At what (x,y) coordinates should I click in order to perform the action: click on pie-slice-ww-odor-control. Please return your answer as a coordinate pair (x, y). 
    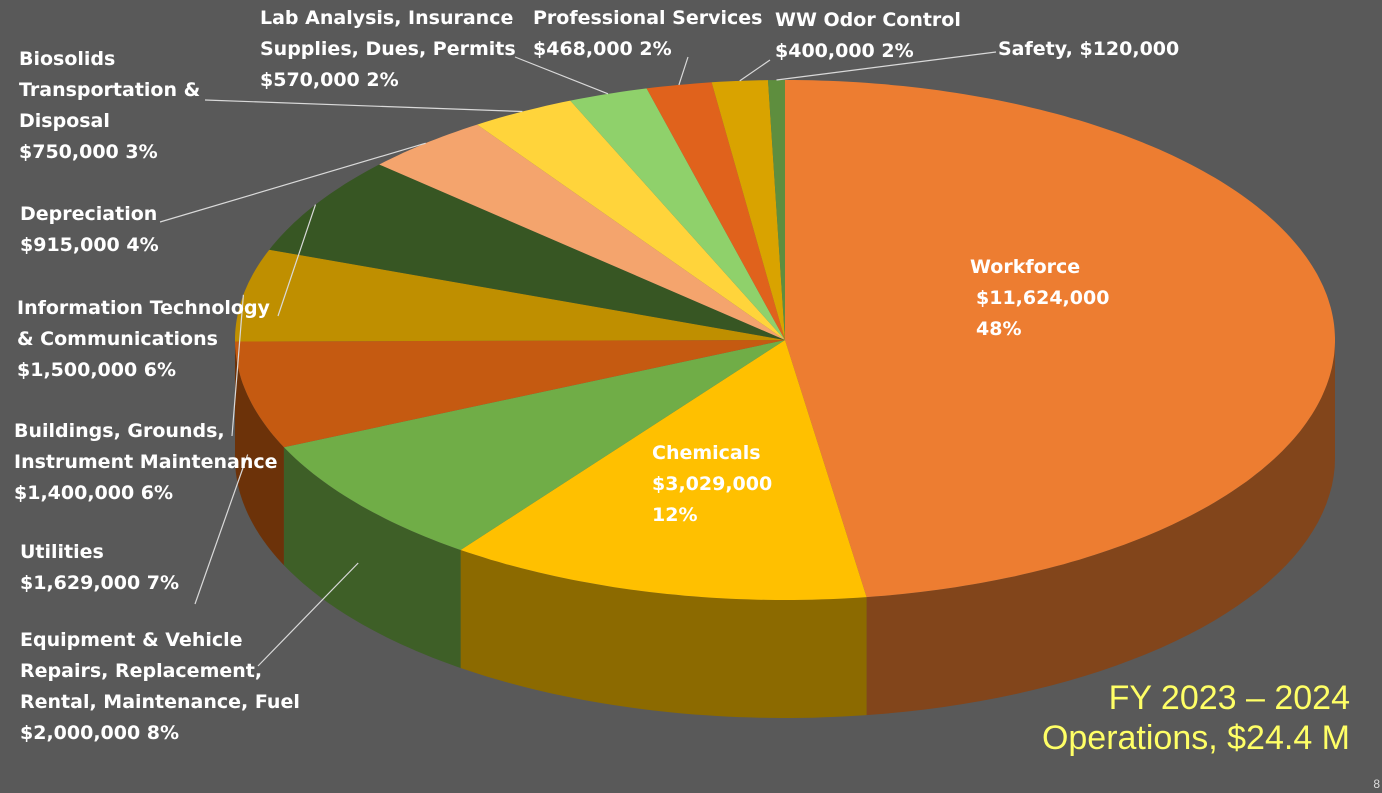
    Looking at the image, I should click on (748, 210).